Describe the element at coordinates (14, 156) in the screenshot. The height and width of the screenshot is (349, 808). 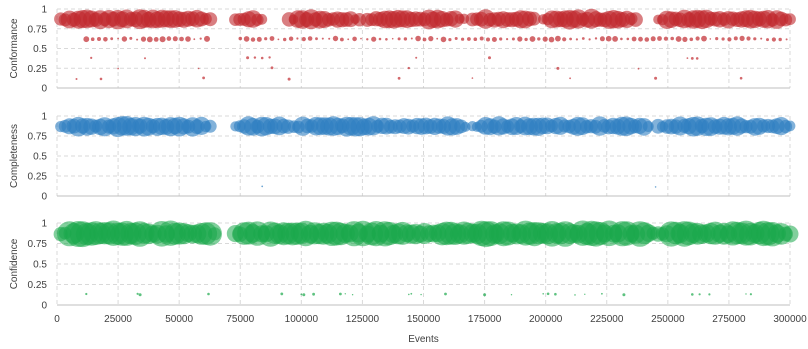
I see `y-axis-title: Completeness` at that location.